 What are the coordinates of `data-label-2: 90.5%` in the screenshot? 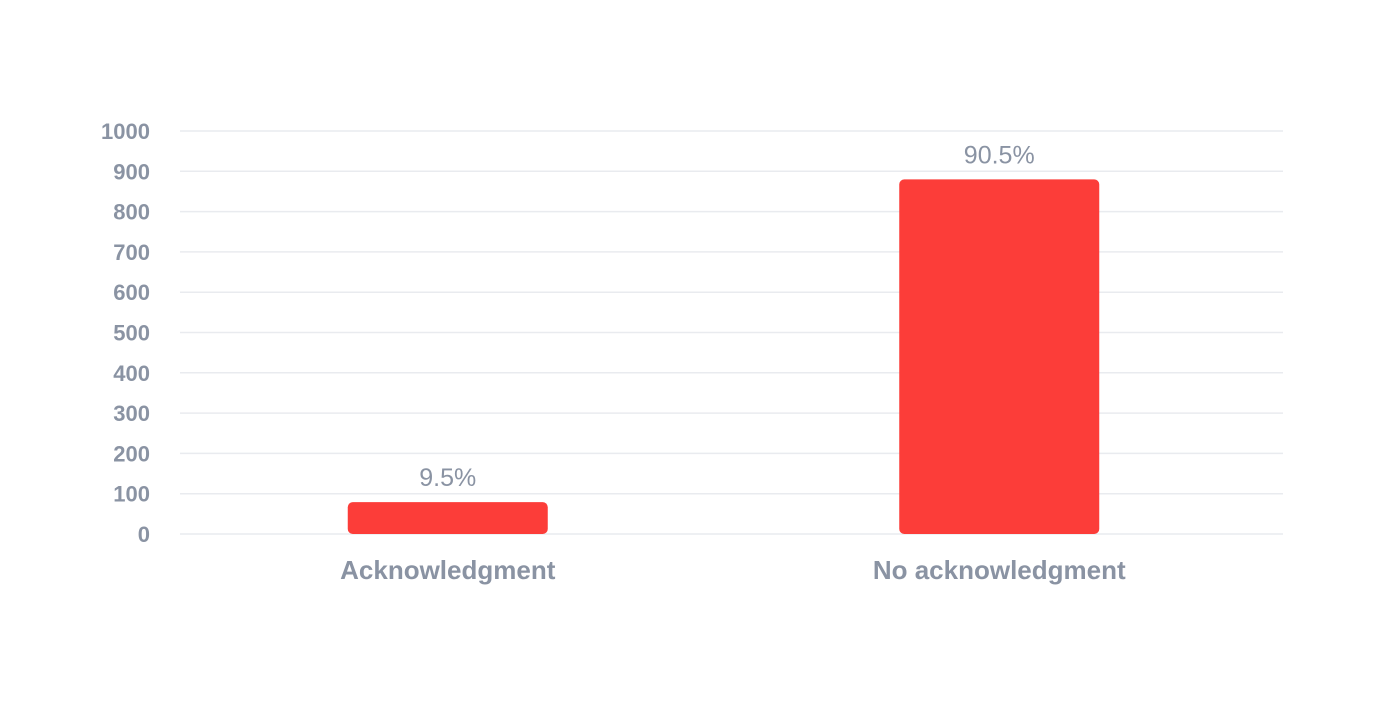 It's located at (999, 155).